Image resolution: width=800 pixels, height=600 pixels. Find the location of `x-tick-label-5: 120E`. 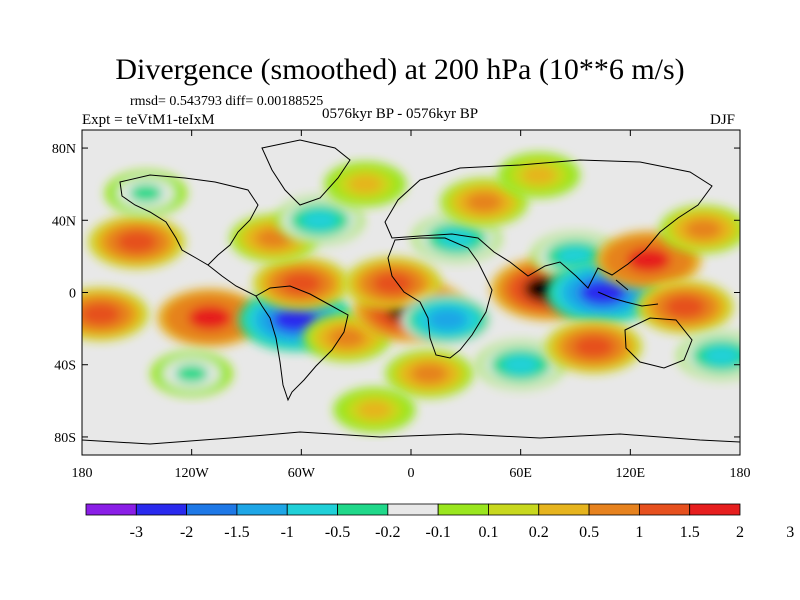

x-tick-label-5: 120E is located at coordinates (631, 473).